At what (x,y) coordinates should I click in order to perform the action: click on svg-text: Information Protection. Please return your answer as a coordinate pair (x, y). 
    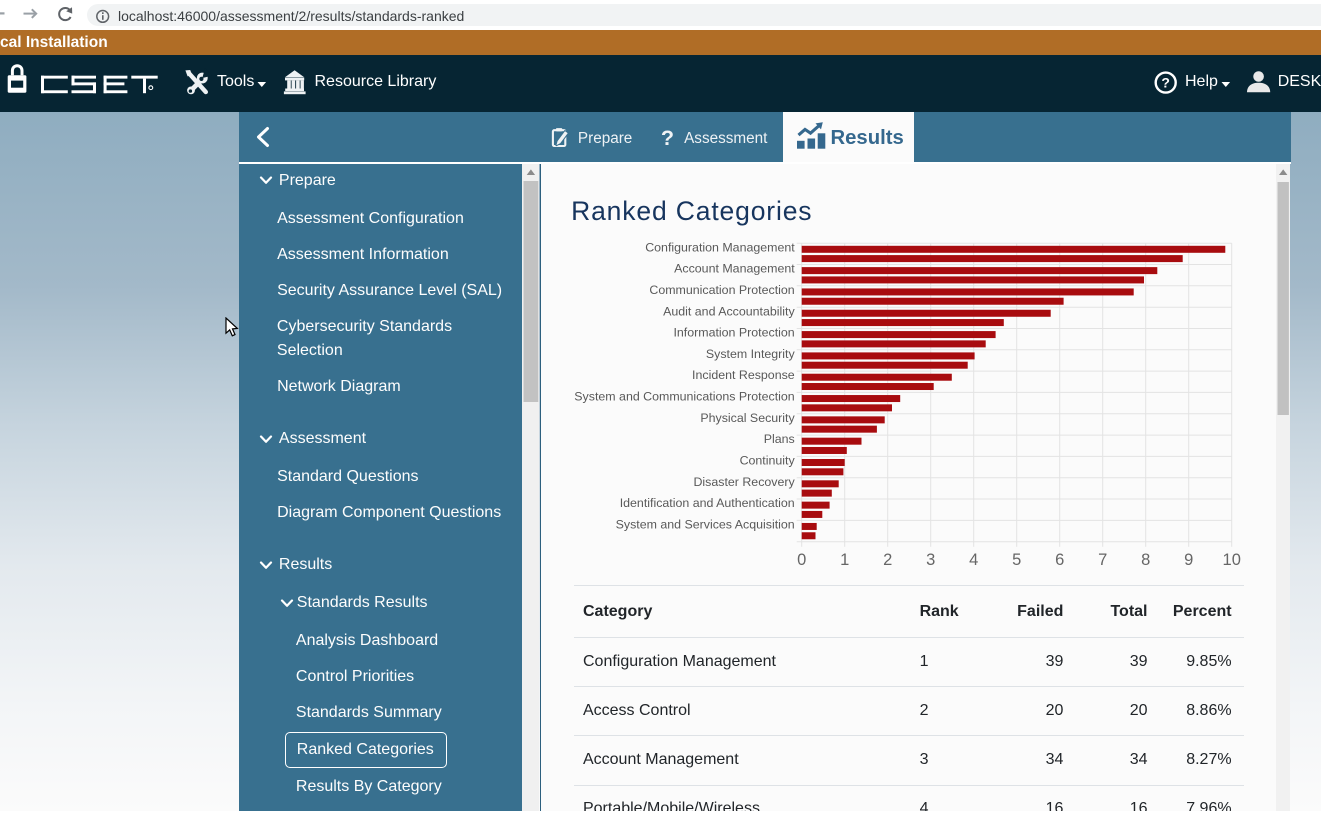
    Looking at the image, I should click on (734, 333).